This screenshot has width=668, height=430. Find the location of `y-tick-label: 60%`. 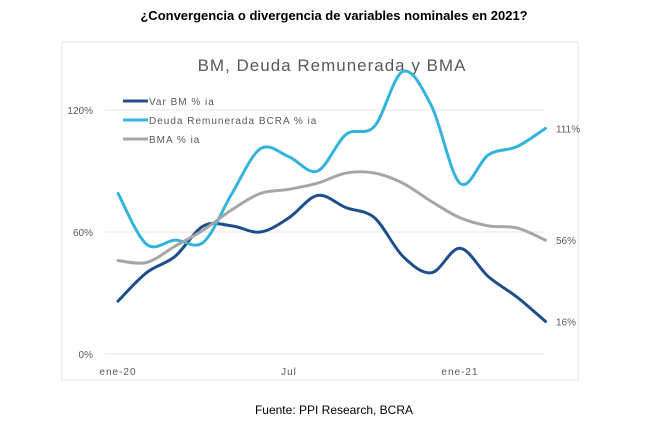

y-tick-label: 60% is located at coordinates (83, 233).